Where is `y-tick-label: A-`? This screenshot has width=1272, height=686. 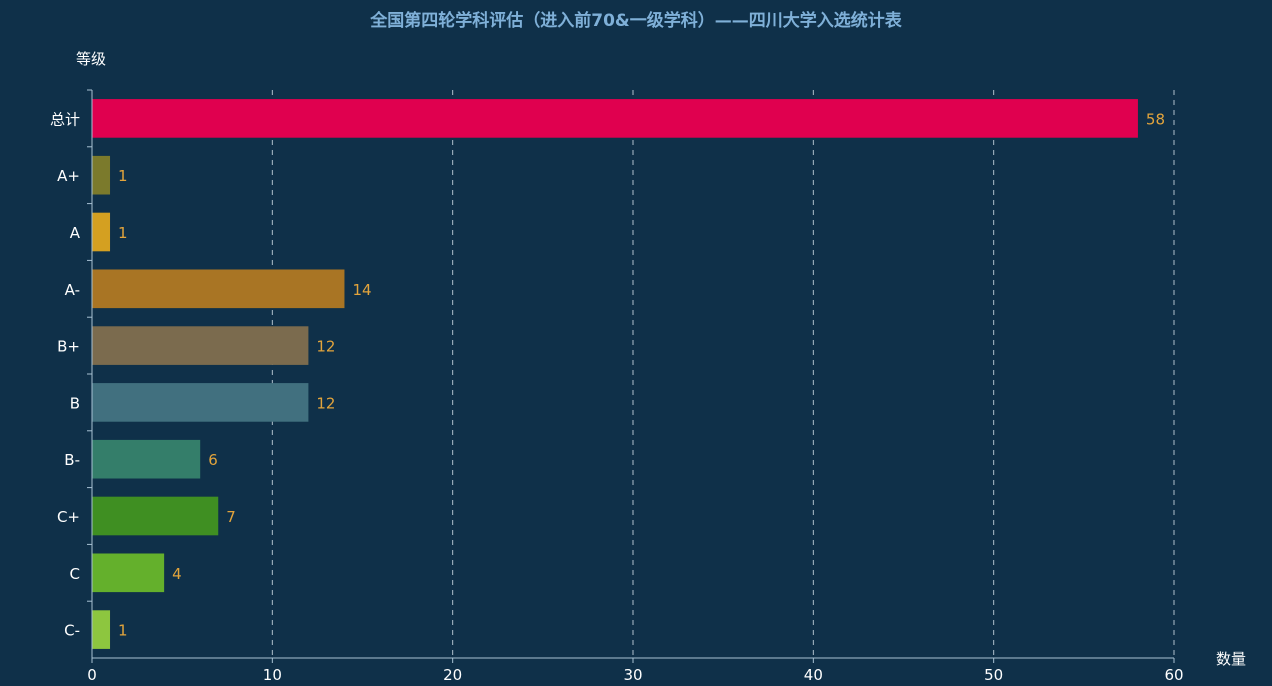
y-tick-label: A- is located at coordinates (72, 290).